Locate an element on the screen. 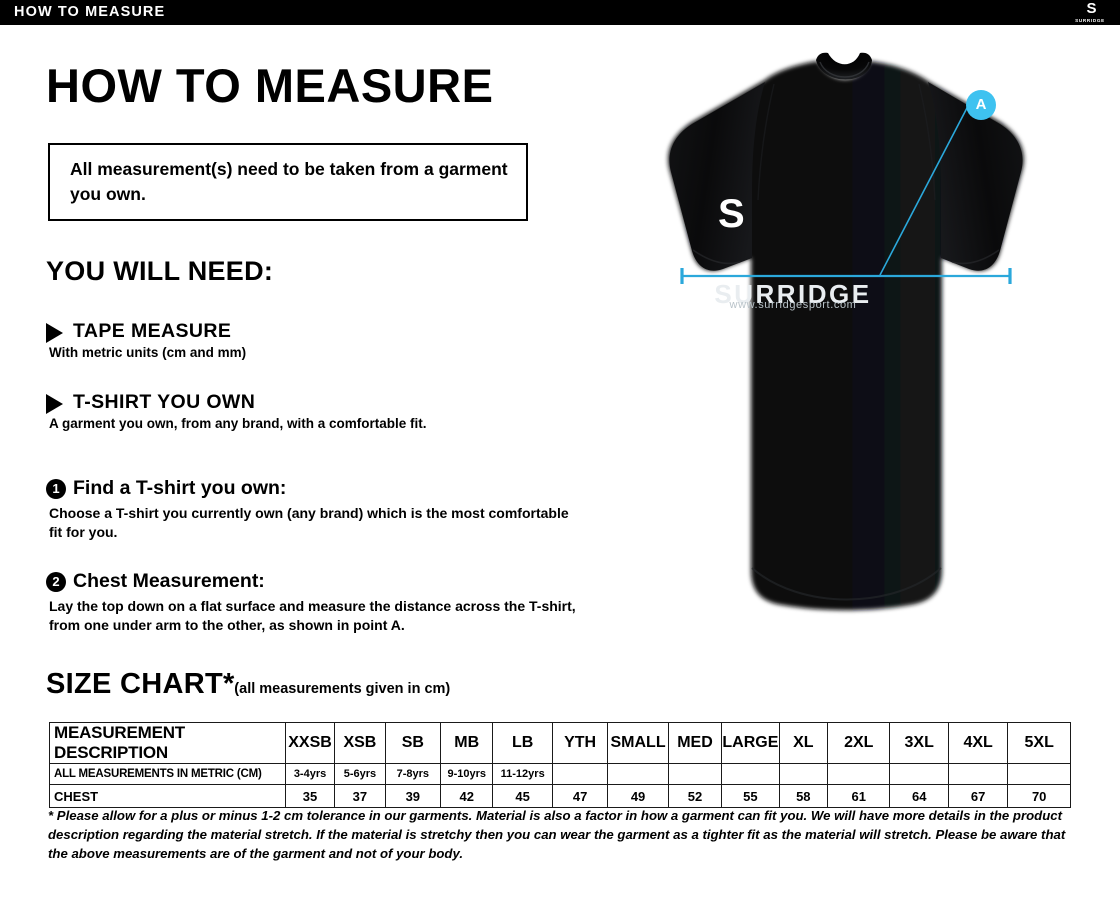 This screenshot has height=913, width=1120. column-header-size: 3XL is located at coordinates (919, 743).